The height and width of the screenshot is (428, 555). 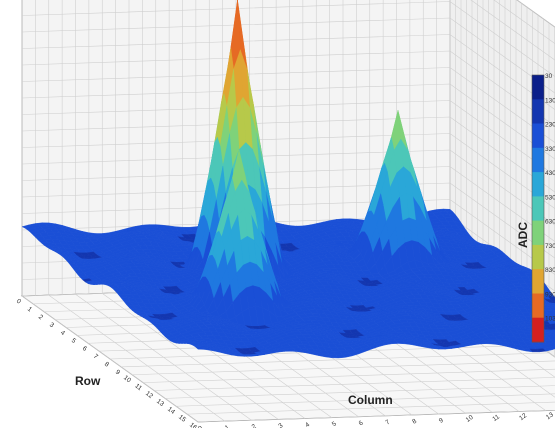 What do you see at coordinates (18, 302) in the screenshot?
I see `row-tick-label: 0` at bounding box center [18, 302].